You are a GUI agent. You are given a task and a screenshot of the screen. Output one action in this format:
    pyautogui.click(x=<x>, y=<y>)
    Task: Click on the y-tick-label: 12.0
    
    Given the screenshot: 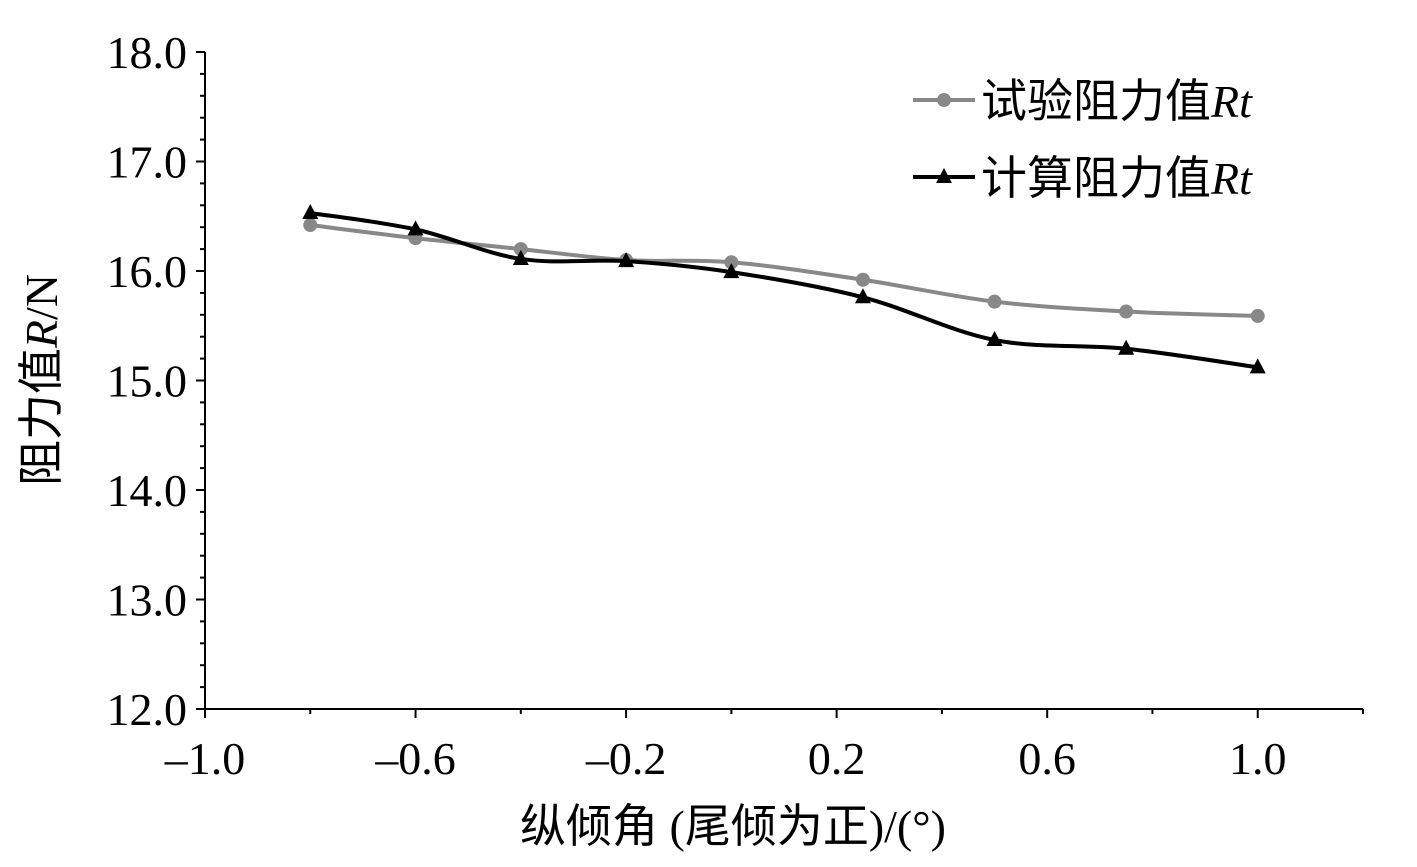 What is the action you would take?
    pyautogui.click(x=147, y=709)
    